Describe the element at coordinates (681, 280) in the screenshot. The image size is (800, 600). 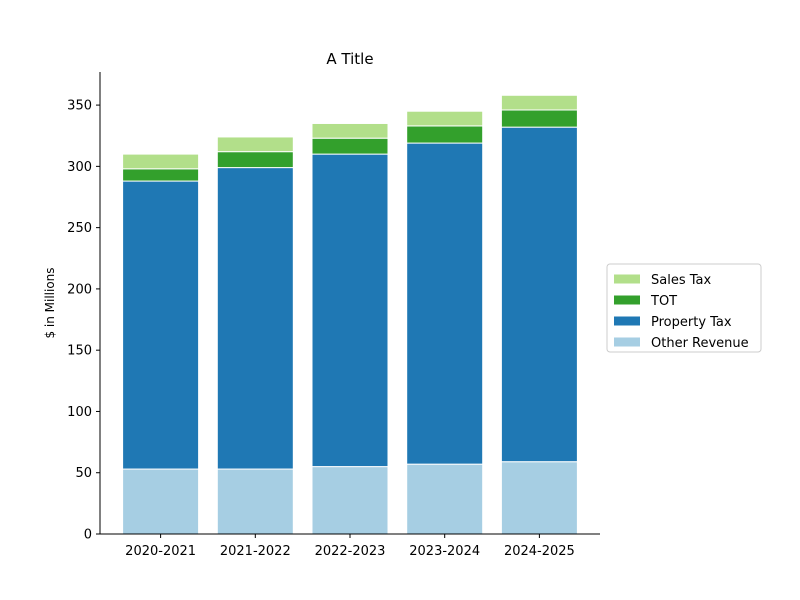
I see `legend-label-sales-tax: Sales Tax` at that location.